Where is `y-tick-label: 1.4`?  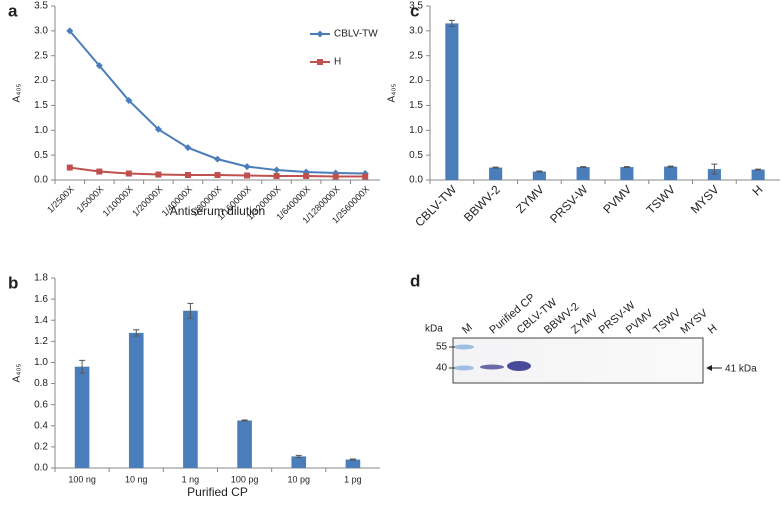
y-tick-label: 1.4 is located at coordinates (41, 320).